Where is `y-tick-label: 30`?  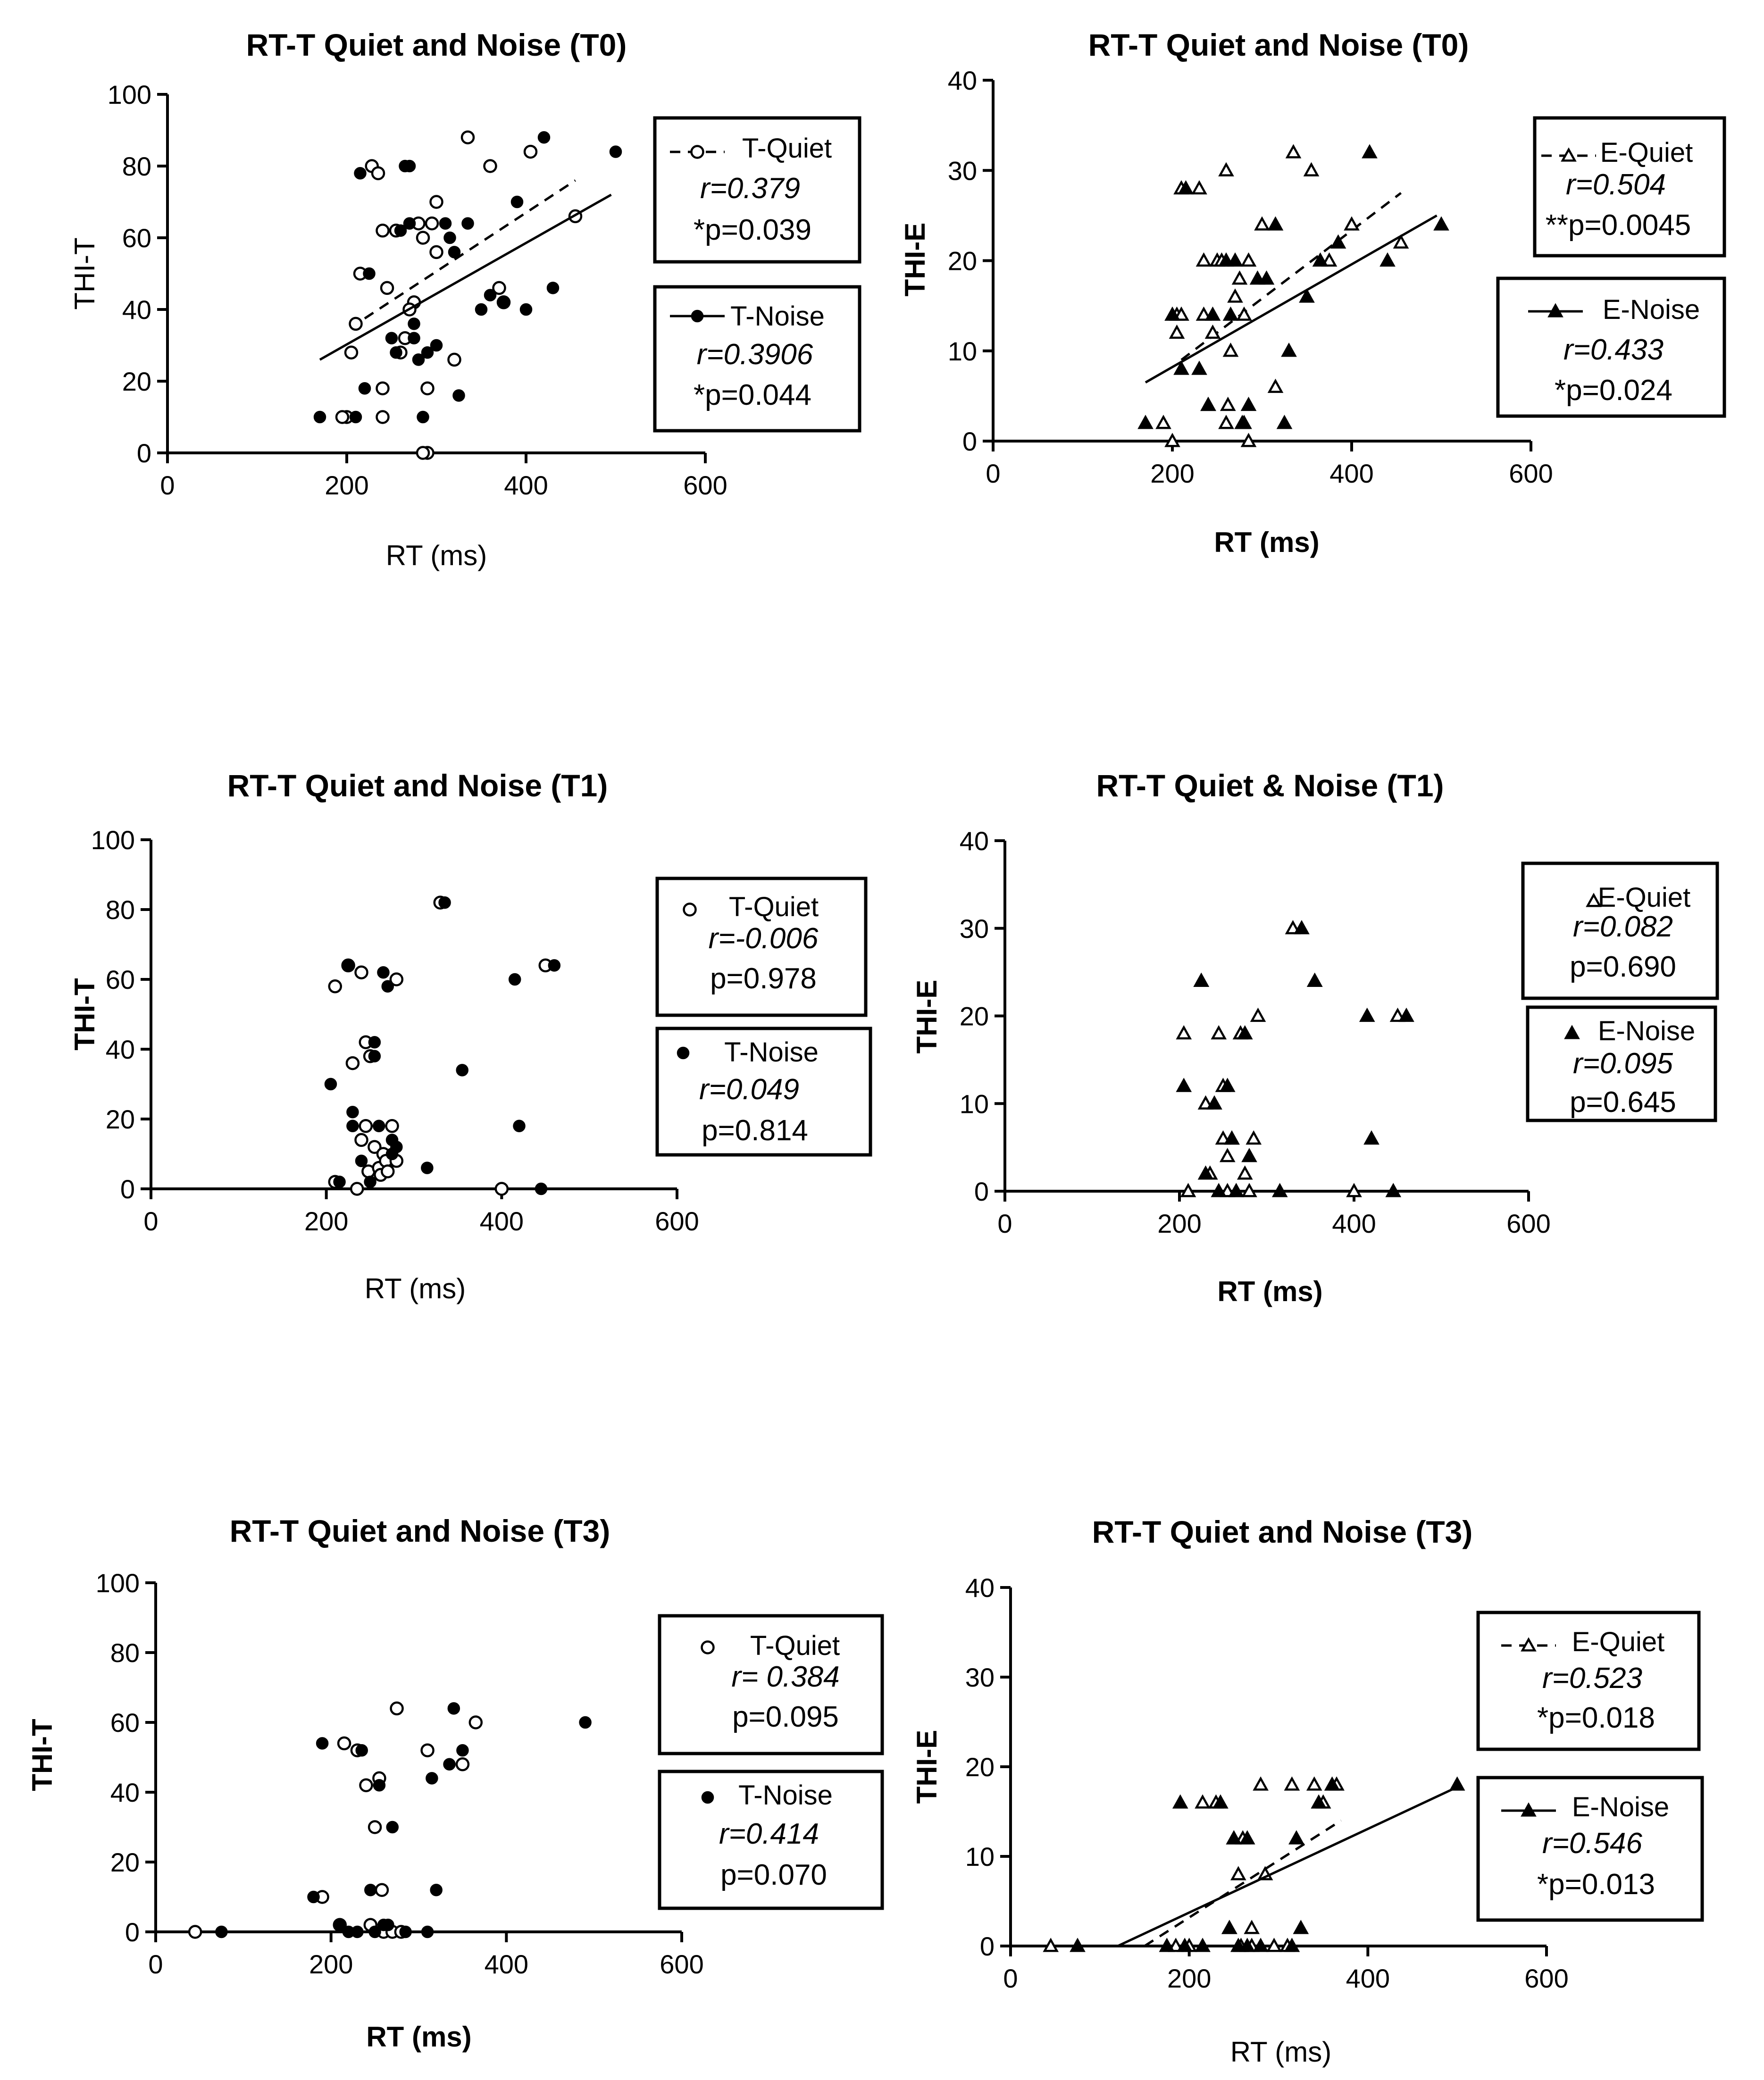 y-tick-label: 30 is located at coordinates (962, 171).